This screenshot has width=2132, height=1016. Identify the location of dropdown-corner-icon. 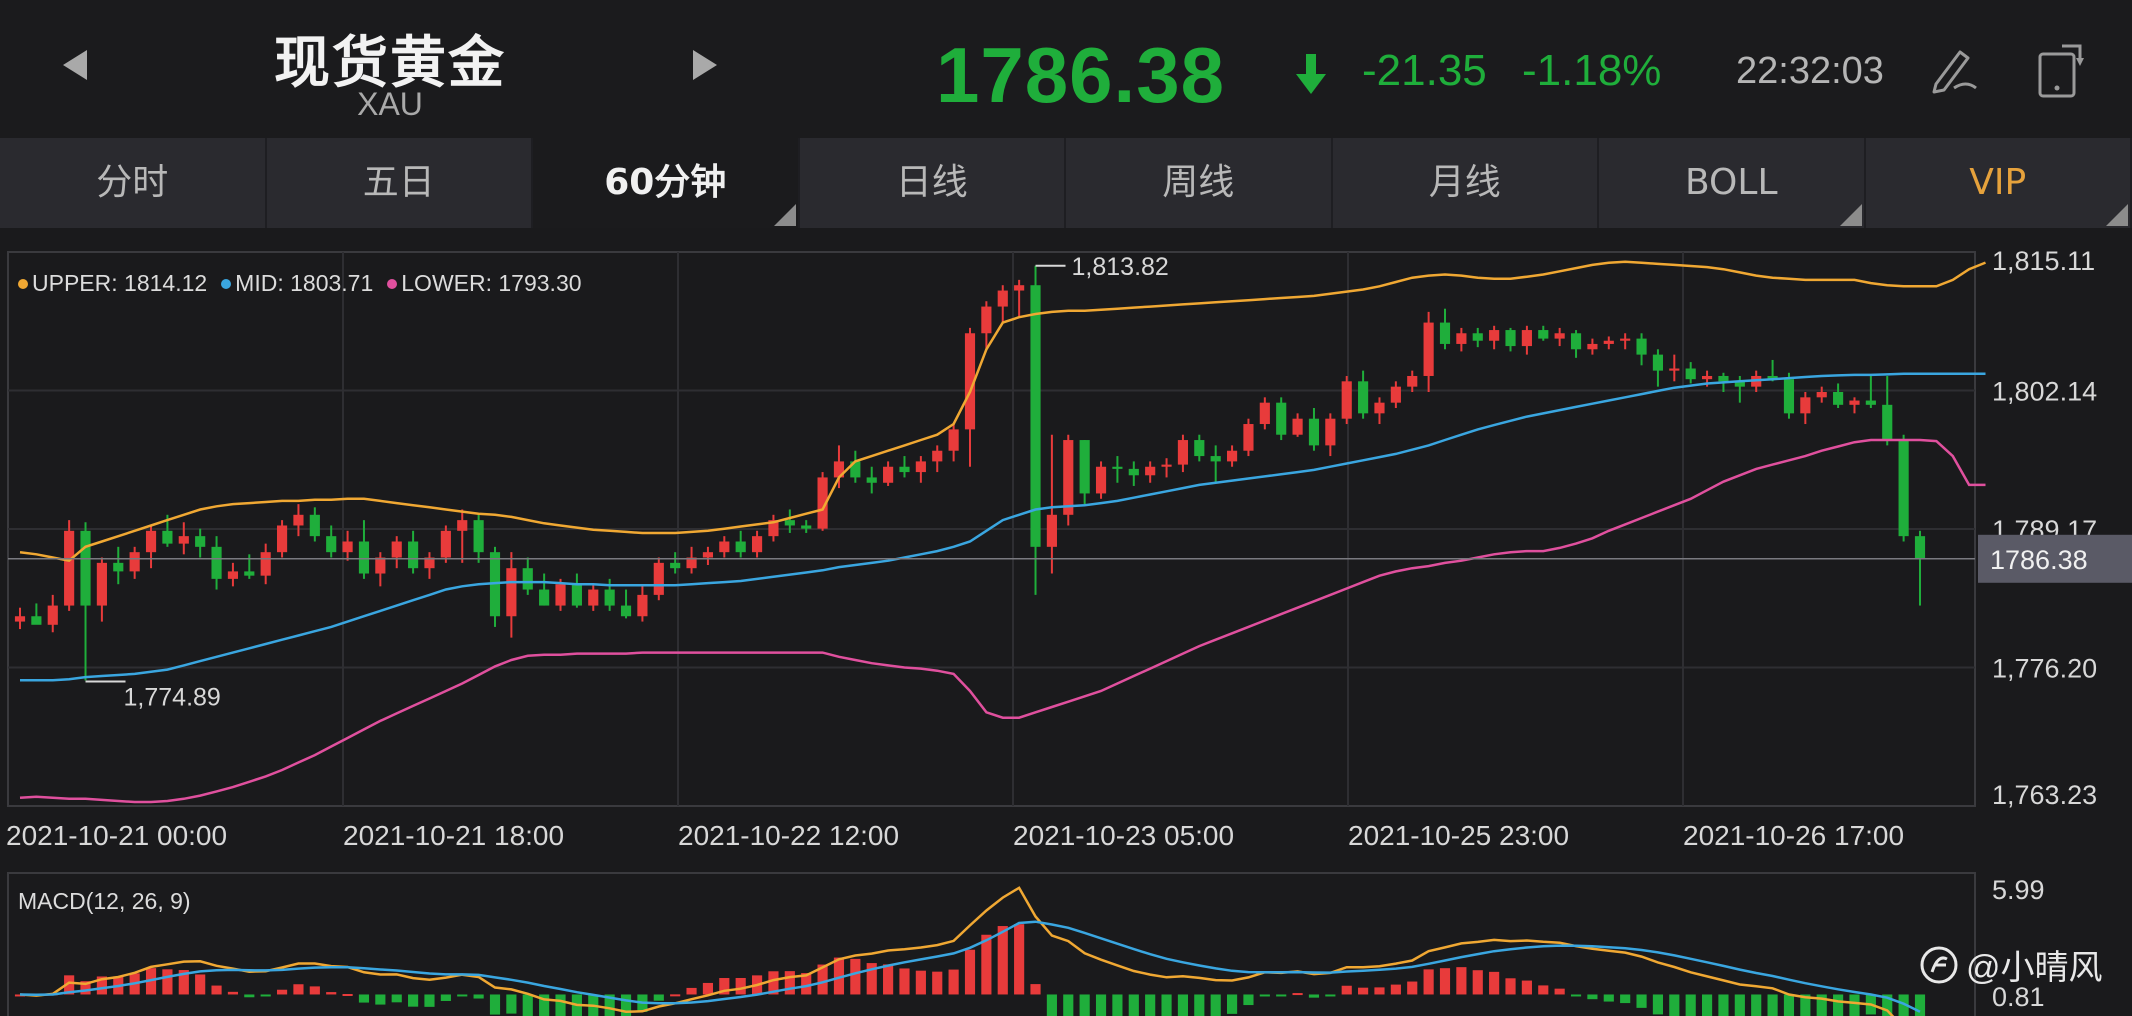
(2117, 215).